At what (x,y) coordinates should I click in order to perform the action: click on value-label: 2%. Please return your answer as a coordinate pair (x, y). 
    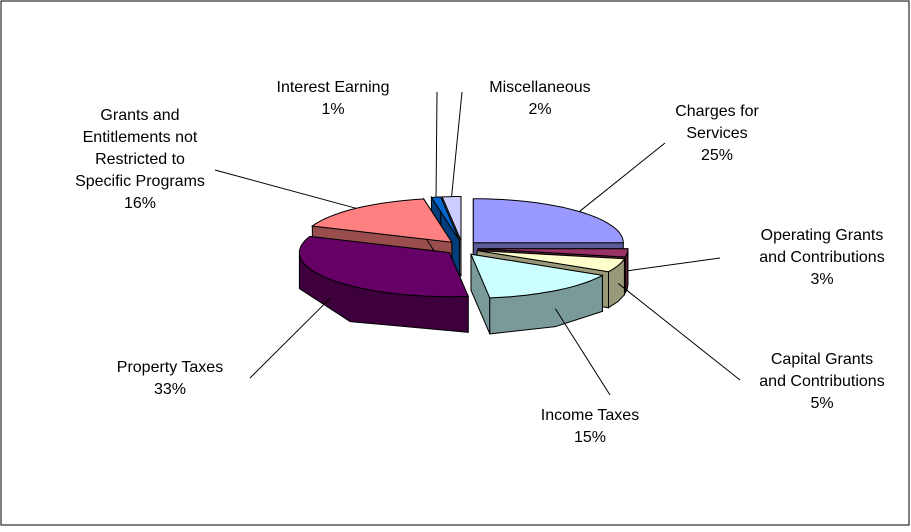
    Looking at the image, I should click on (539, 109).